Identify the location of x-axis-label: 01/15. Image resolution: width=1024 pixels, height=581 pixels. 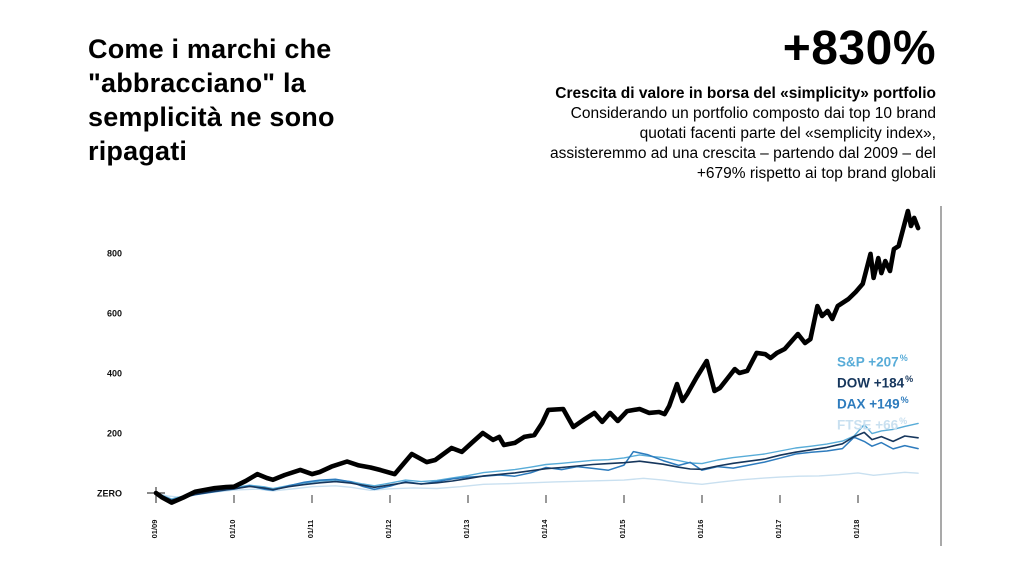
(622, 529).